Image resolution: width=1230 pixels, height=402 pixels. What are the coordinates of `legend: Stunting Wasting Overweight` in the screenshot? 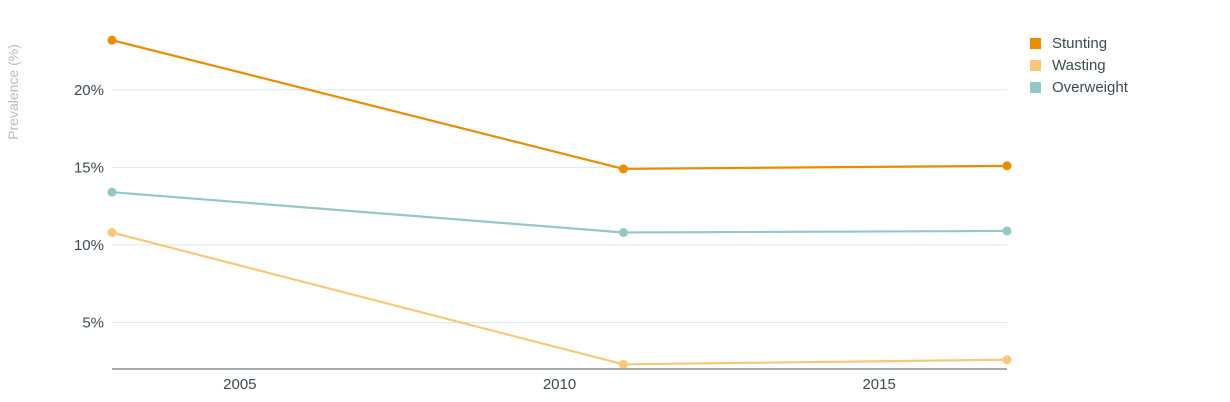 It's located at (1079, 65).